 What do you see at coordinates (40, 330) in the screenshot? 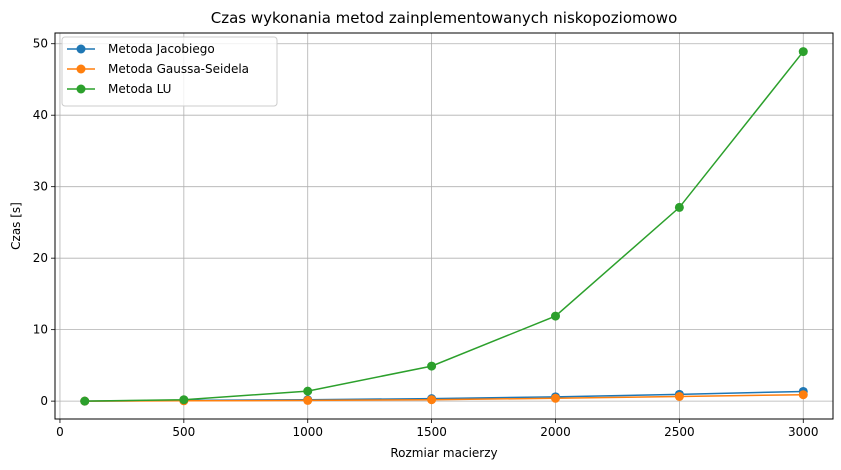
I see `y-tick-label: 10` at bounding box center [40, 330].